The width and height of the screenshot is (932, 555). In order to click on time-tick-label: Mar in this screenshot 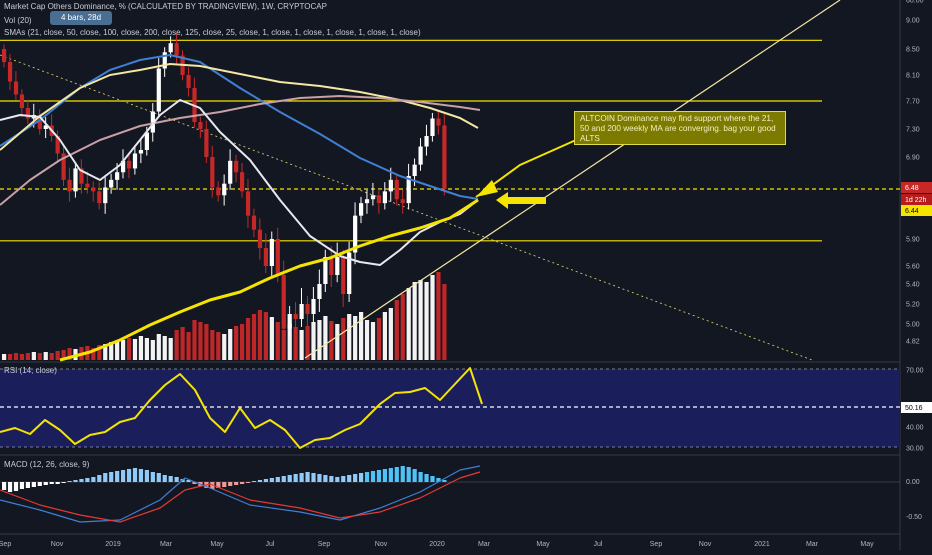, I will do `click(484, 544)`.